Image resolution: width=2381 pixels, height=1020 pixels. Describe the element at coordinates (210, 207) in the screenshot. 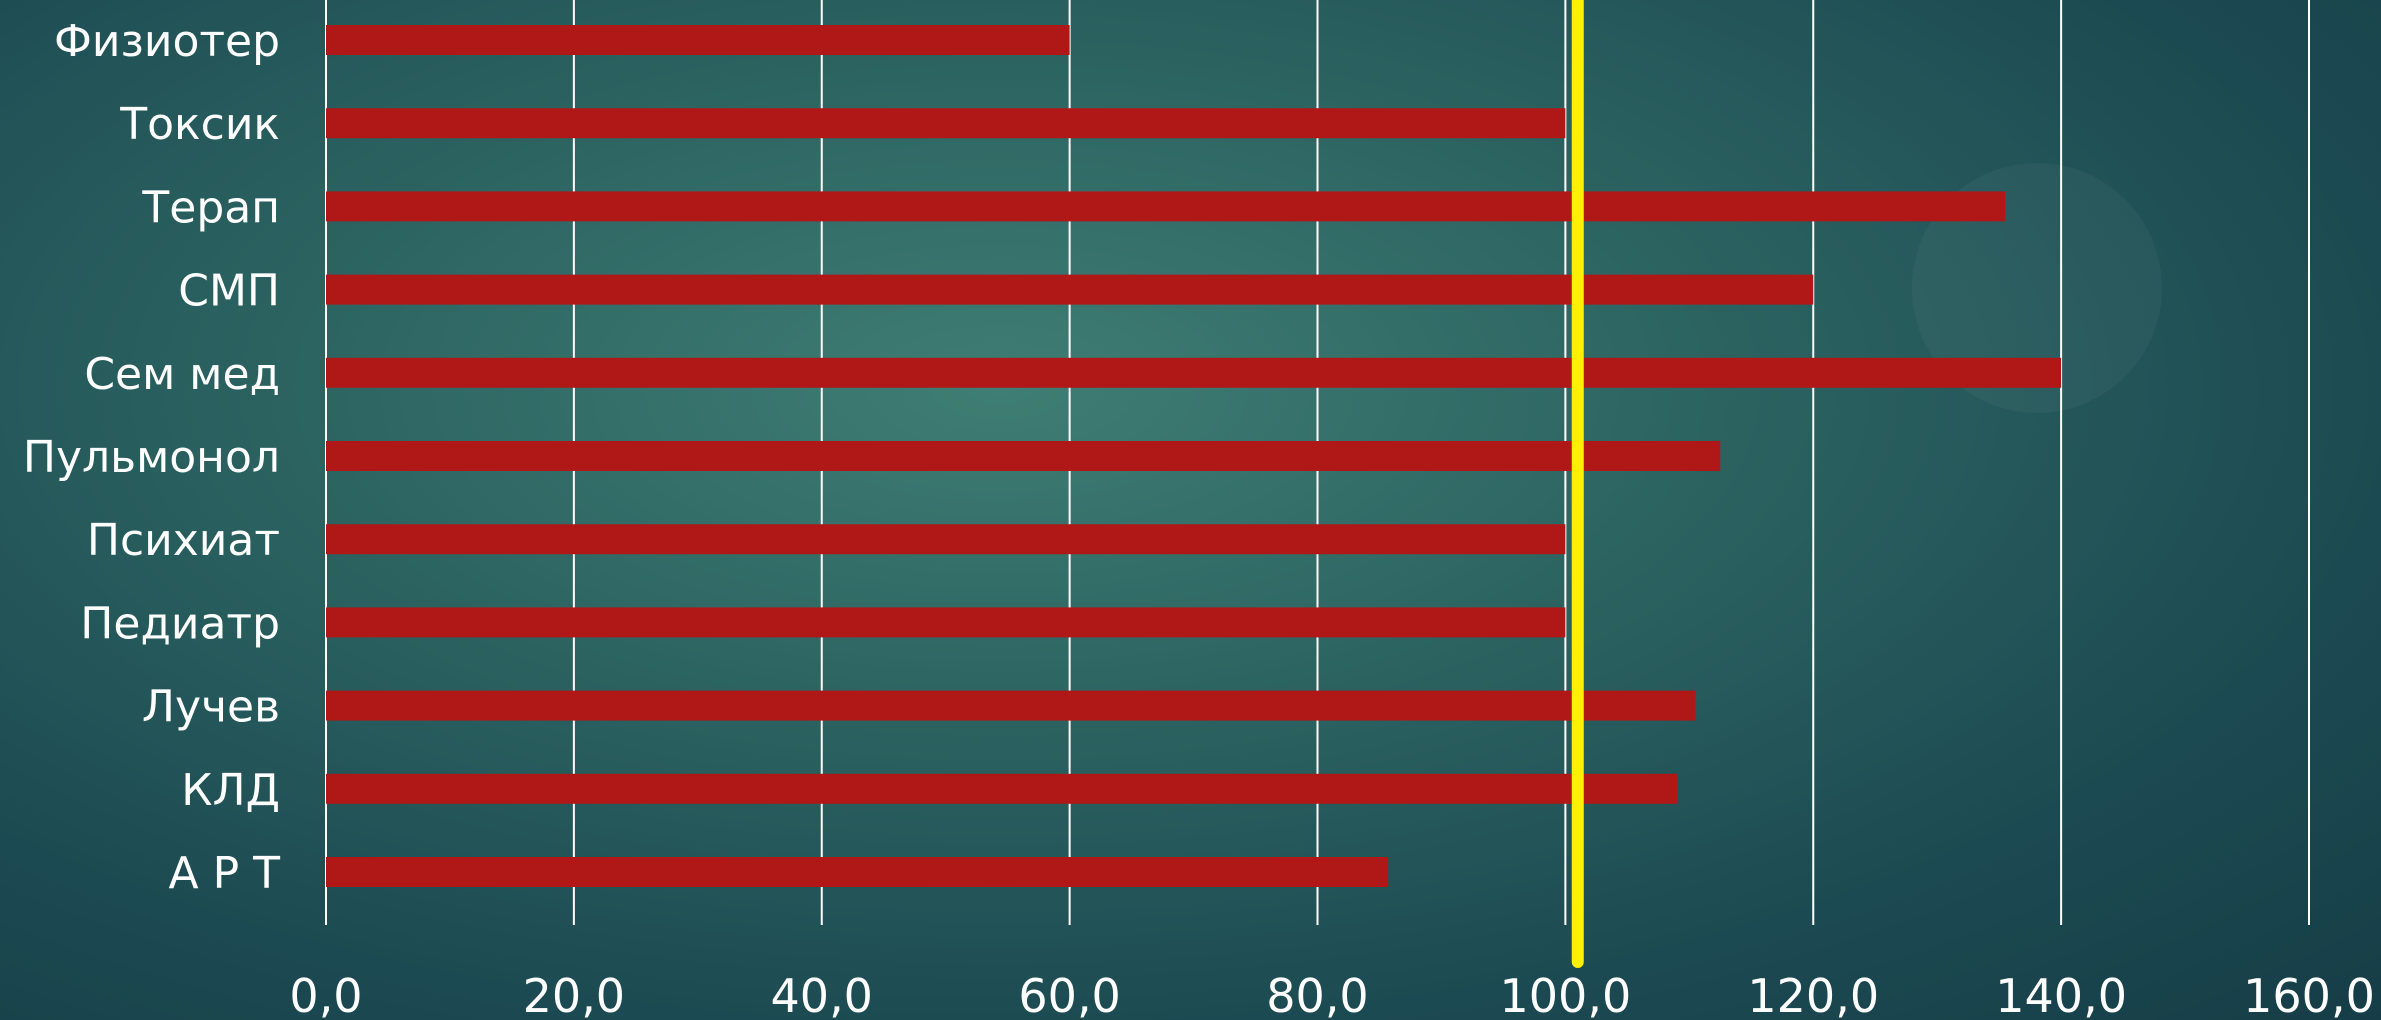

I see `category-label: Терап` at that location.